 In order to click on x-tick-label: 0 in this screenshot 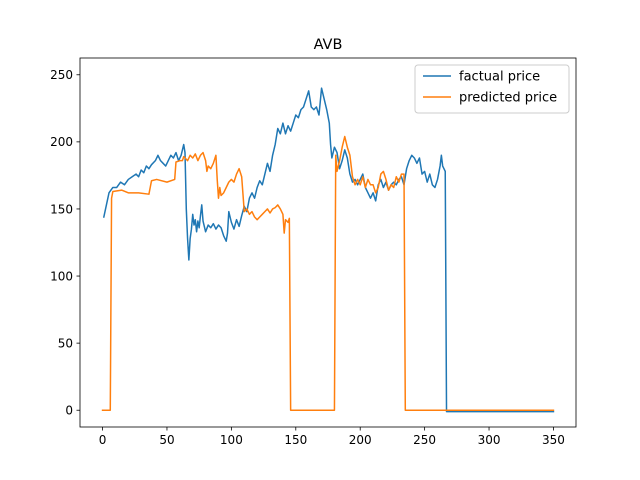, I will do `click(103, 440)`.